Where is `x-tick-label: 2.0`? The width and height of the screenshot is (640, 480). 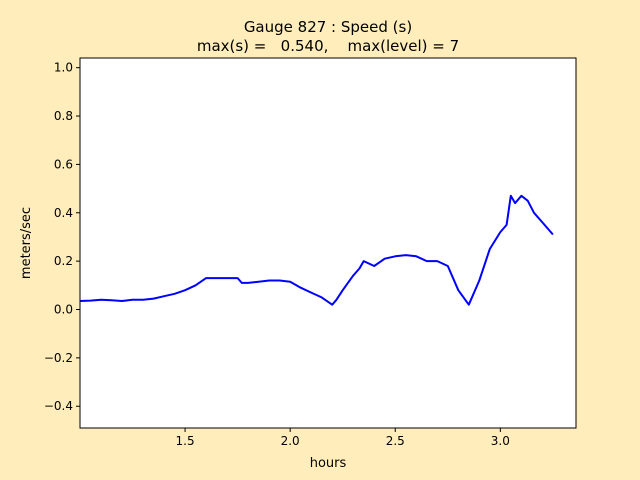 x-tick-label: 2.0 is located at coordinates (290, 441).